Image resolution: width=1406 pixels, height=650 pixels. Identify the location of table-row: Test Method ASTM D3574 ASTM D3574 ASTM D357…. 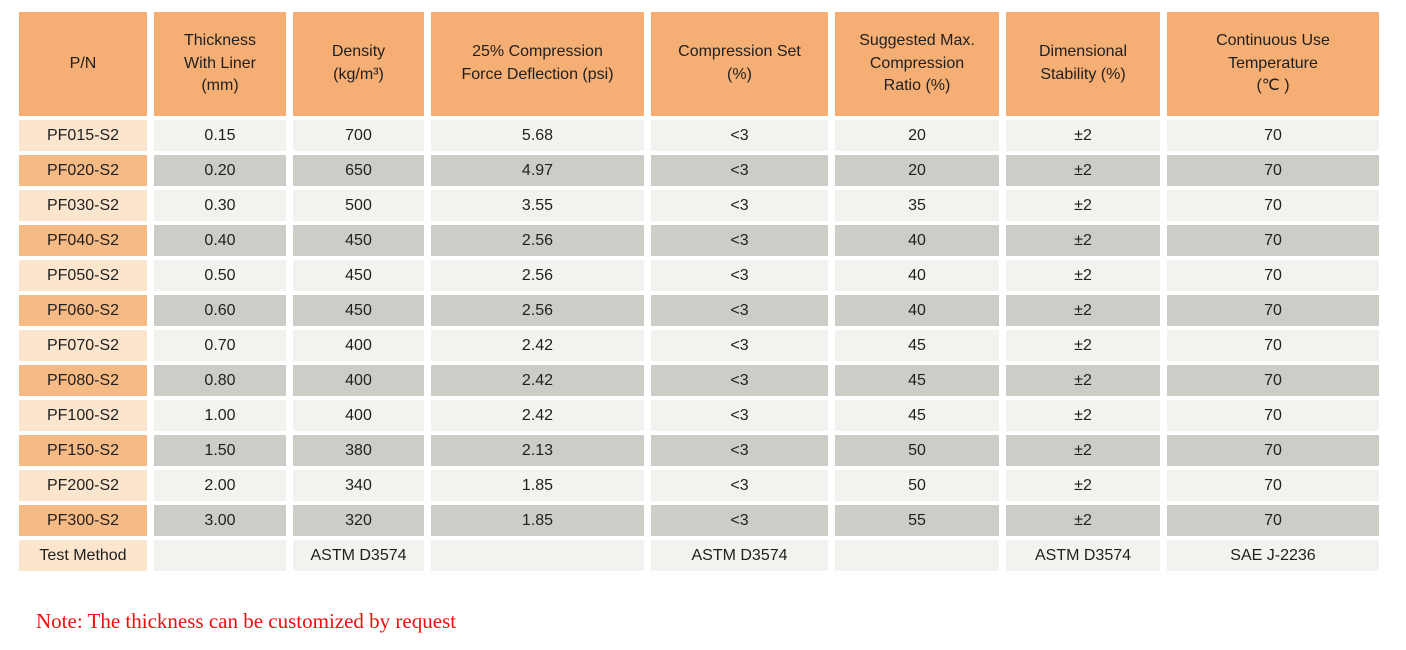
(699, 555).